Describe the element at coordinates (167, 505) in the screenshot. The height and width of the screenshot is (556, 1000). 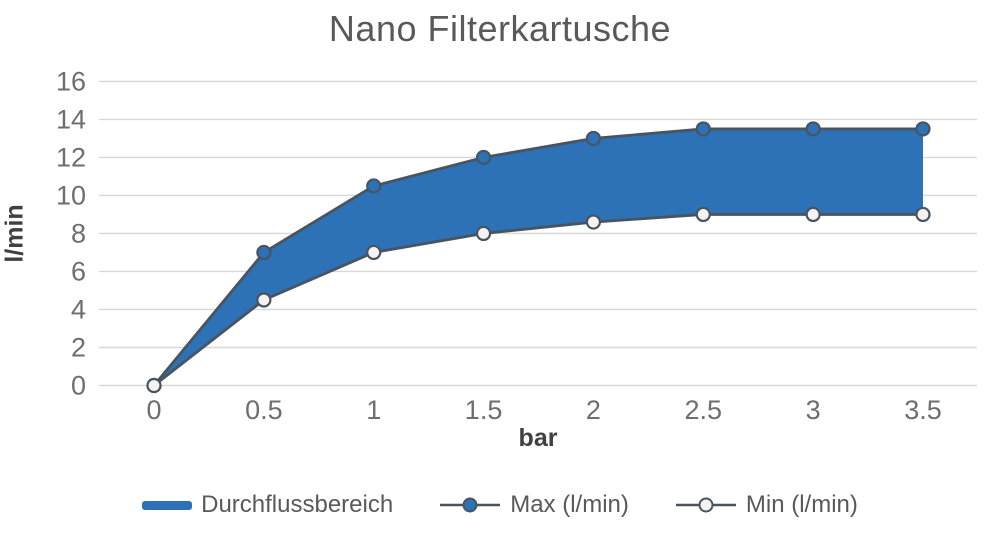
I see `area-swatch-icon` at that location.